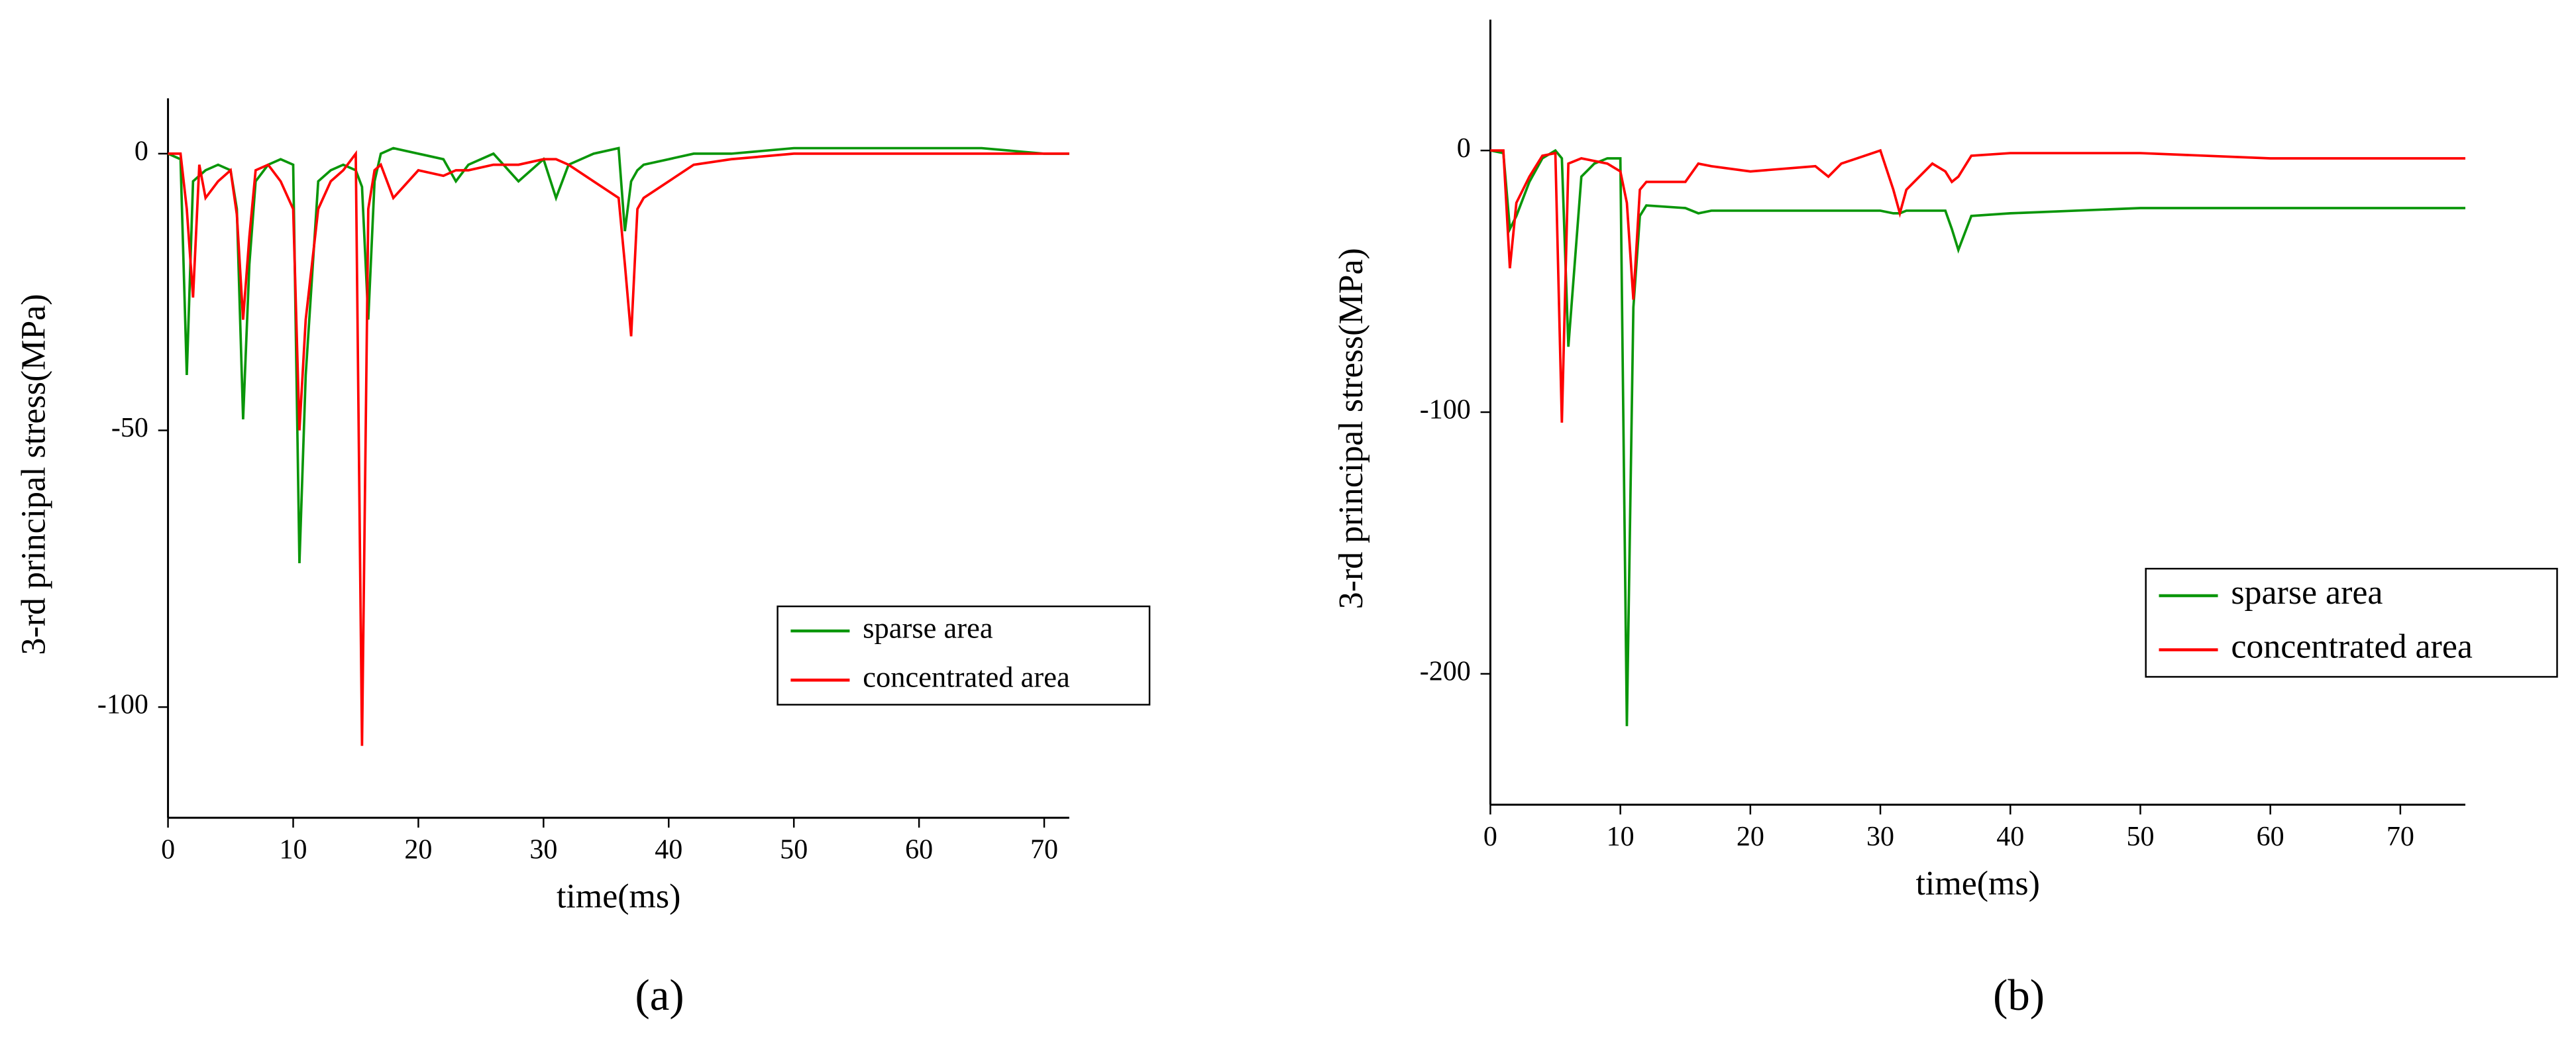  Describe the element at coordinates (129, 428) in the screenshot. I see `y-tick-label: -50` at that location.